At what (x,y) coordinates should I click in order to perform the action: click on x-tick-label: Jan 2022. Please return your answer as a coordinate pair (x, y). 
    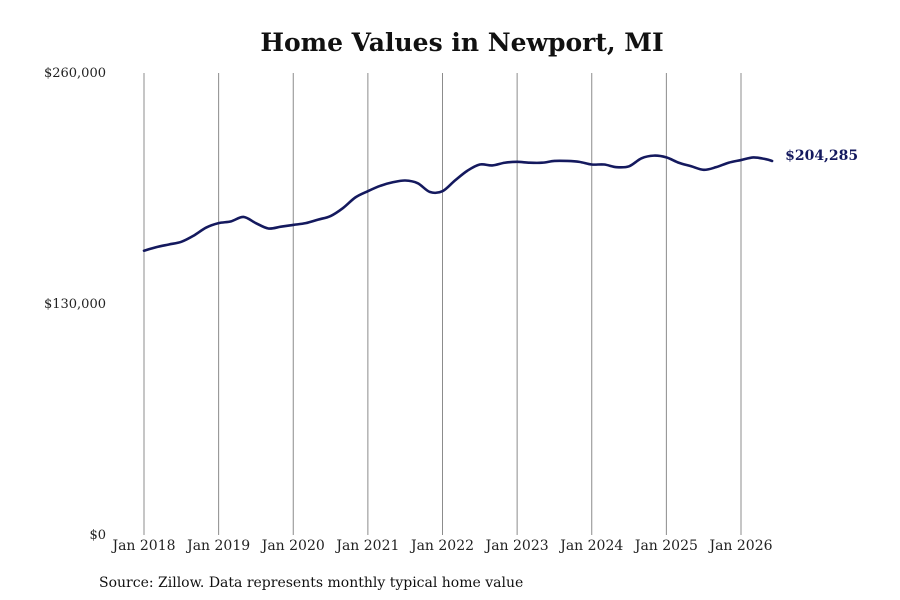
    Looking at the image, I should click on (441, 546).